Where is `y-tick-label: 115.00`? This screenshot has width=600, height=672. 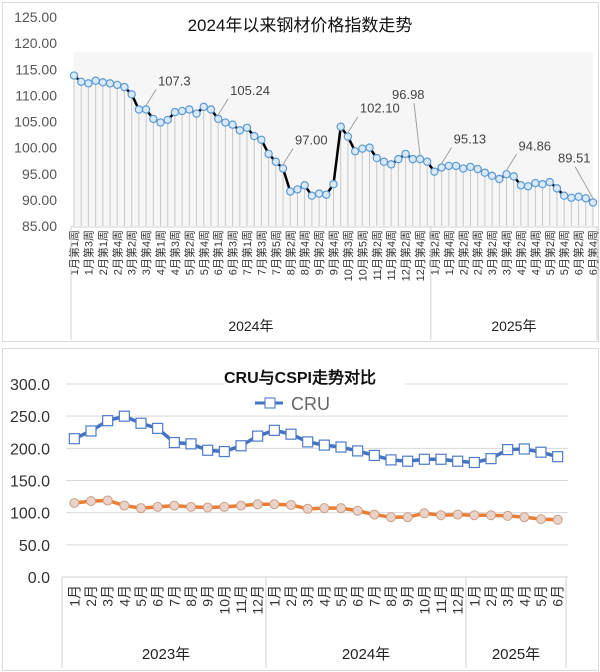
y-tick-label: 115.00 is located at coordinates (36, 69).